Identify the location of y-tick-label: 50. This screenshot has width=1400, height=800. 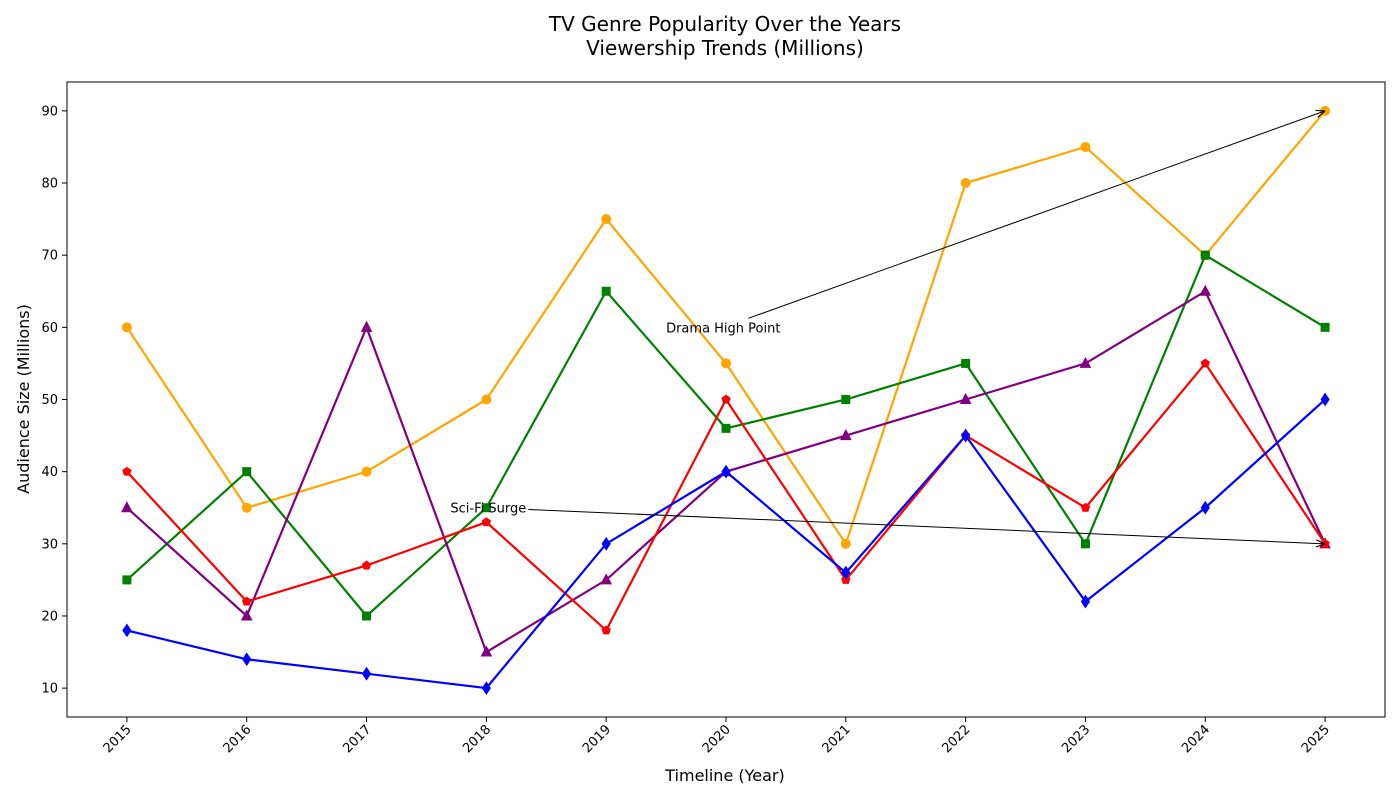
(49, 400).